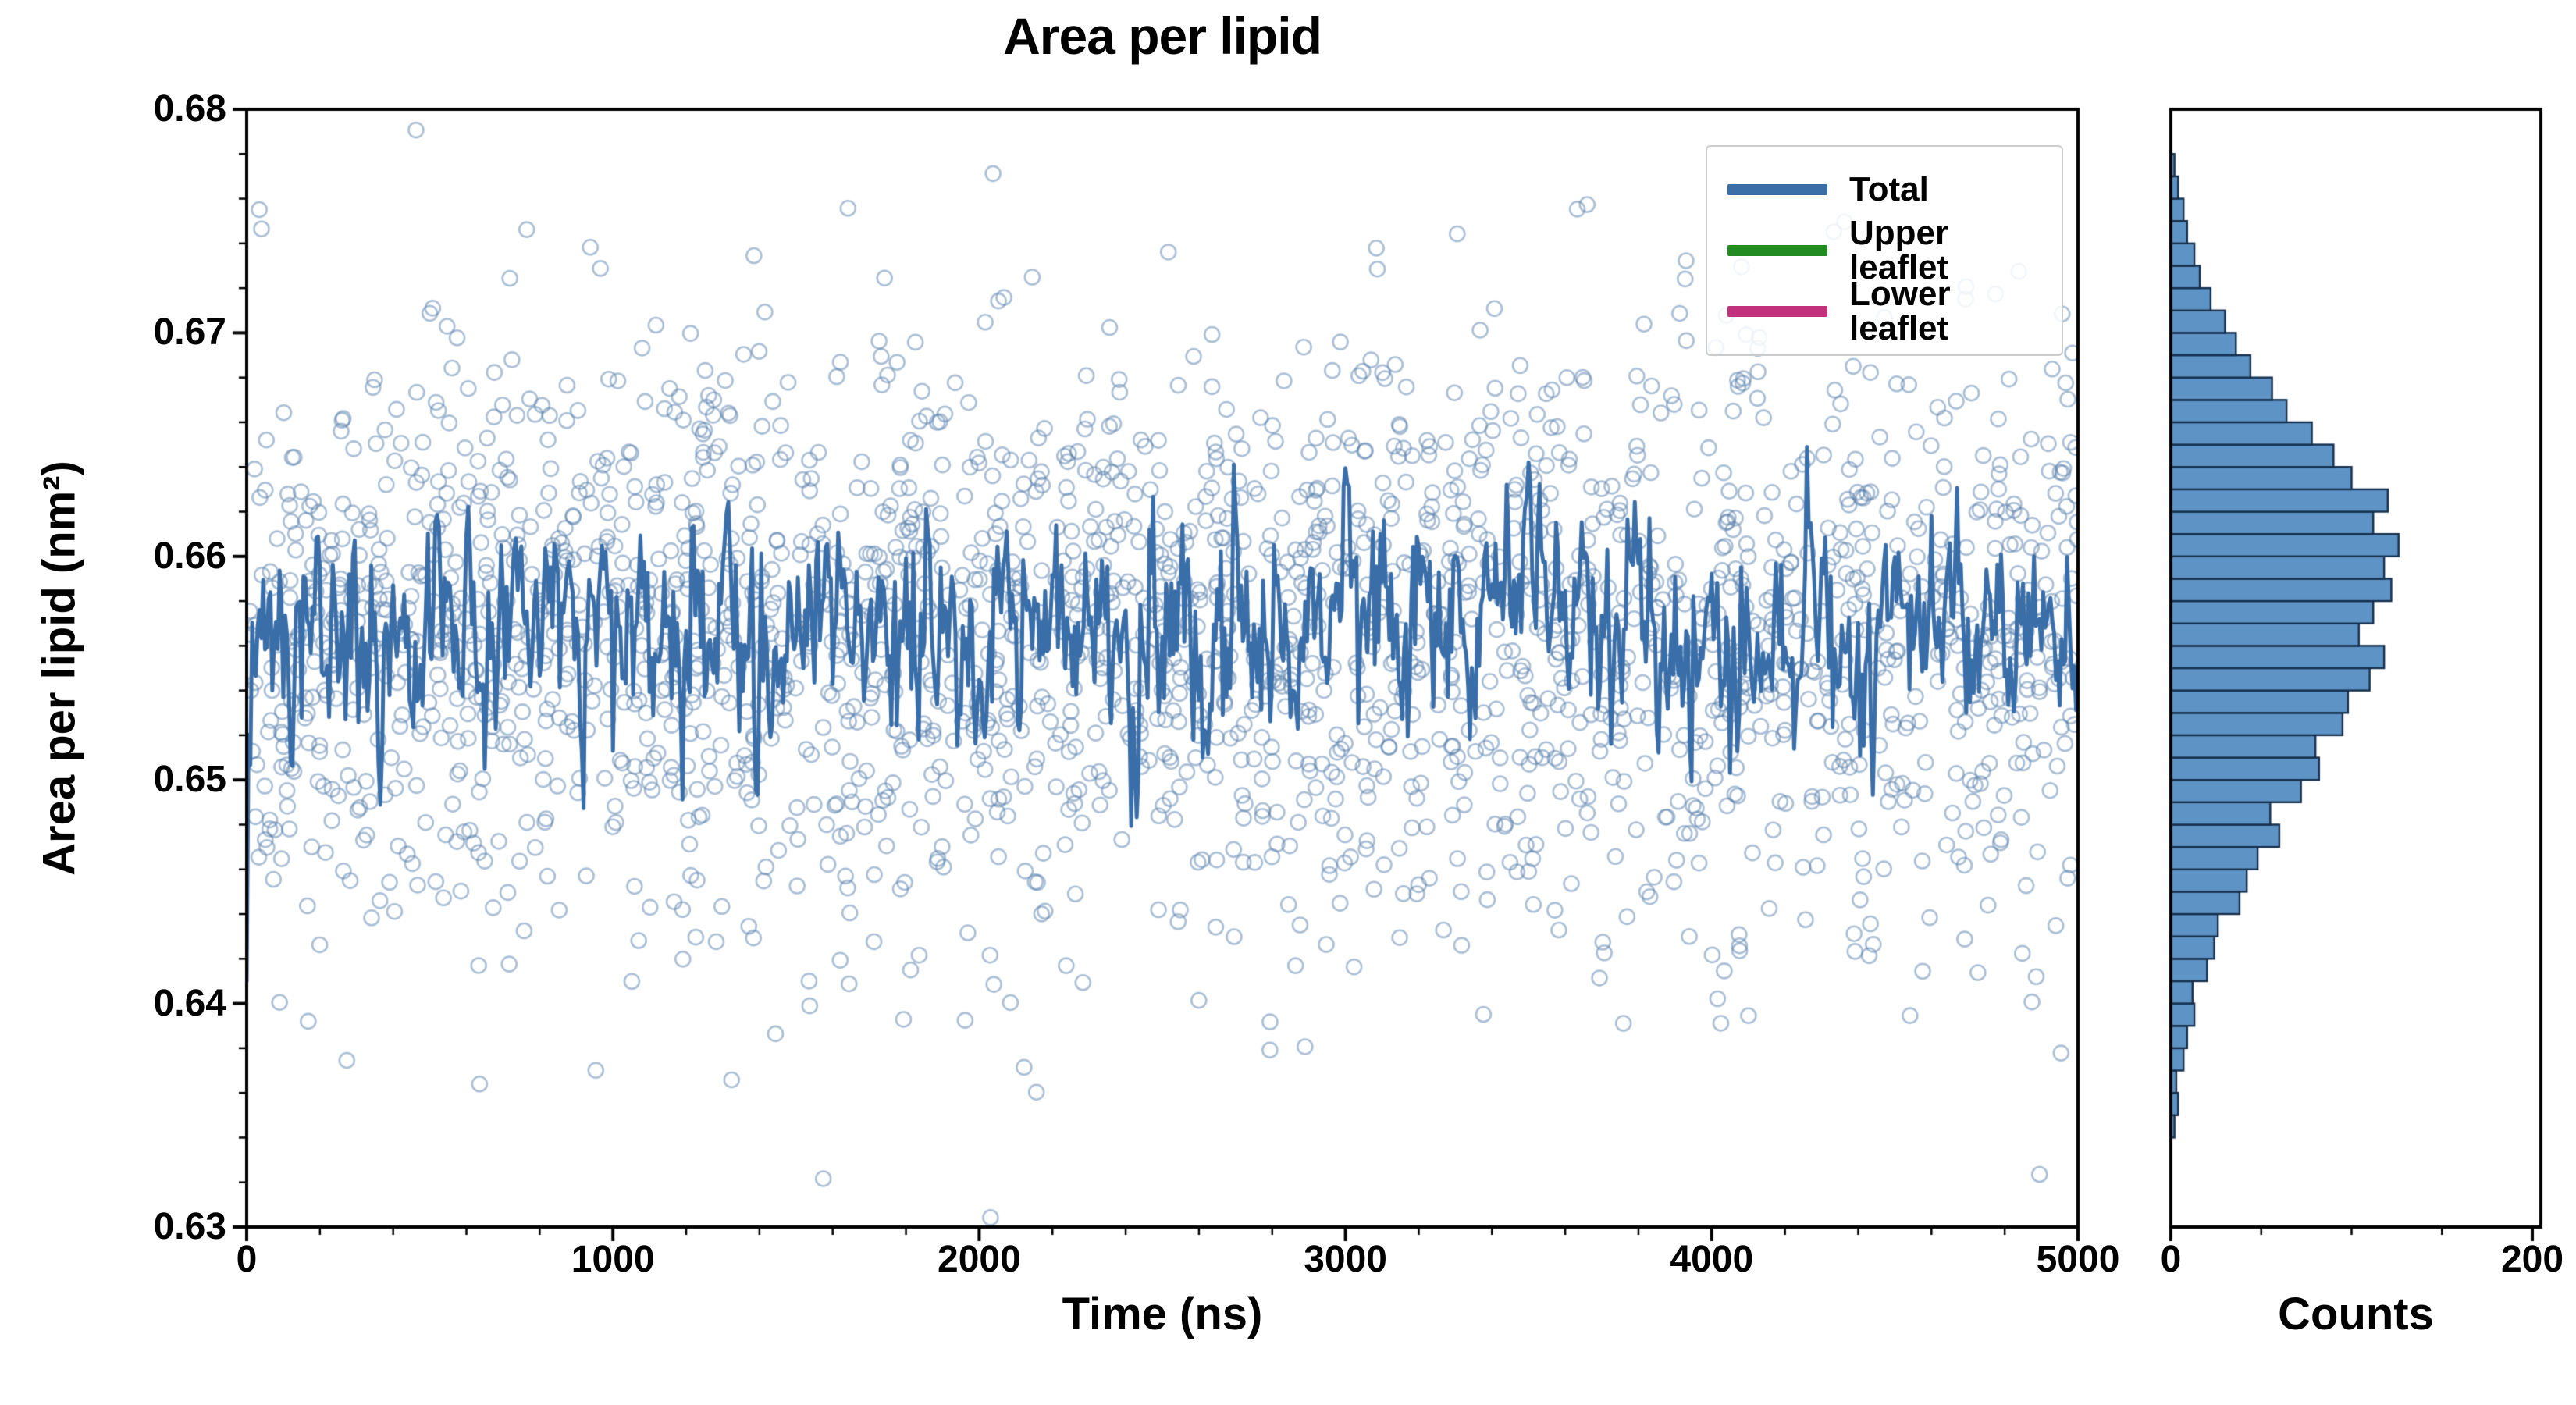  I want to click on legend-swatch-upper-leaflet-line, so click(1777, 251).